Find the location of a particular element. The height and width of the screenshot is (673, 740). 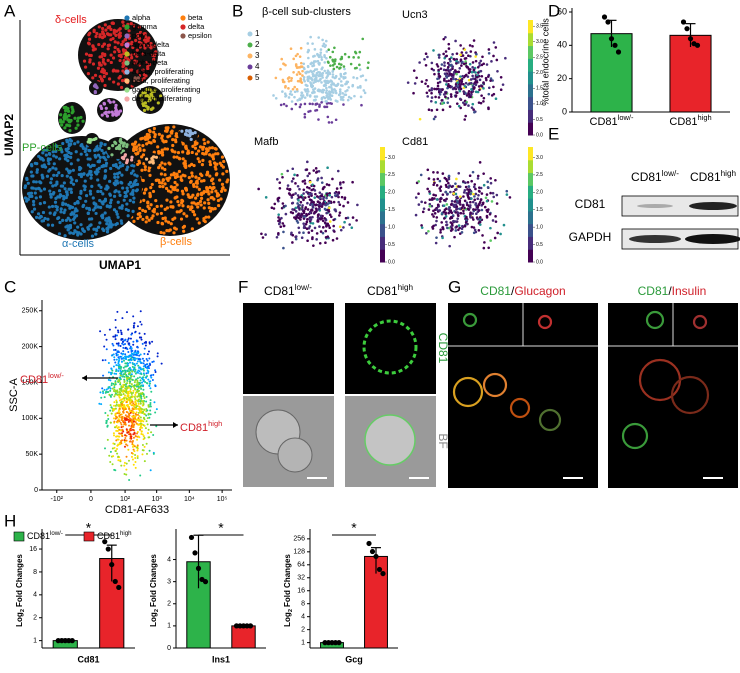

y-tick-label: 0 is located at coordinates (564, 111).